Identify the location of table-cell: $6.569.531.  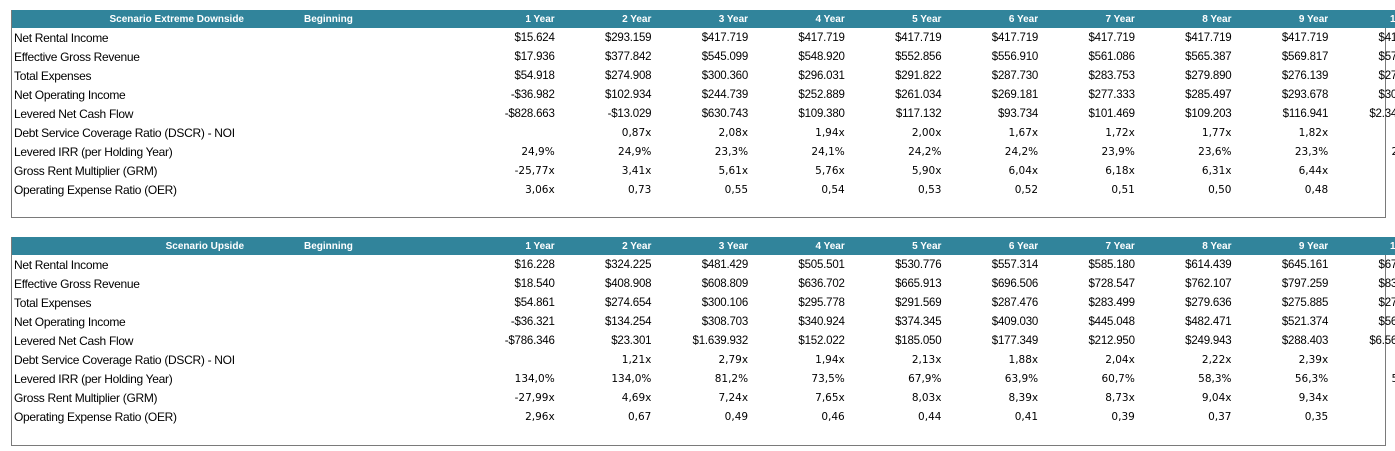
(1382, 340).